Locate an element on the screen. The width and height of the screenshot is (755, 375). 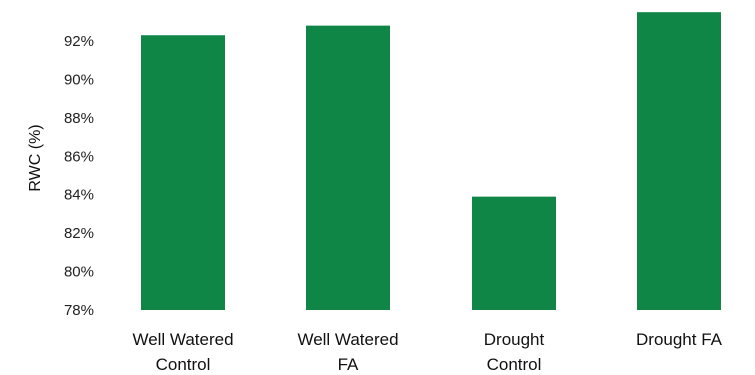
y-tick-label: 80% is located at coordinates (79, 272).